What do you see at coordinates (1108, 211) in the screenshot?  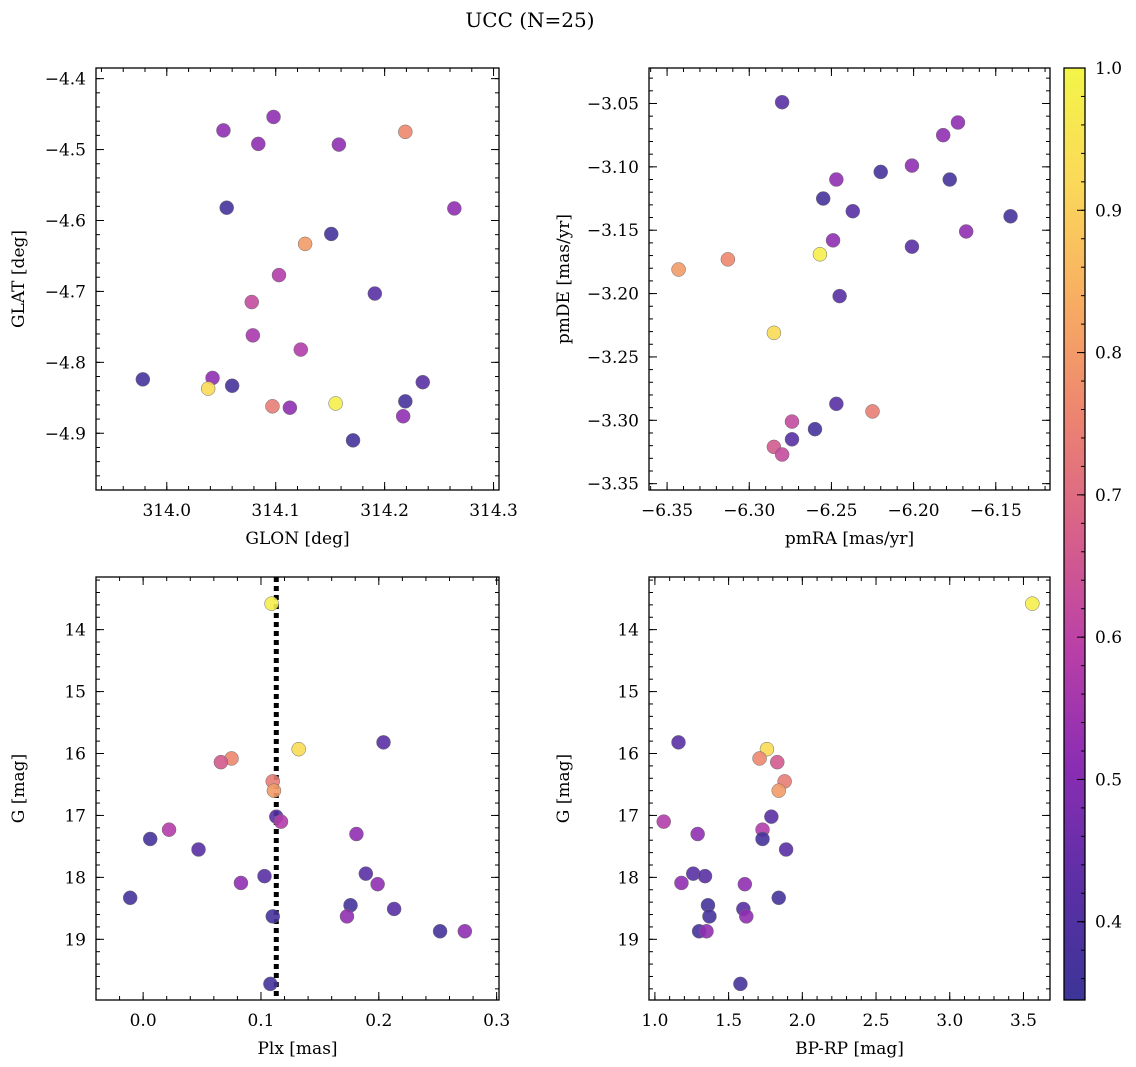 I see `colorbar-tick-label: 0.9` at bounding box center [1108, 211].